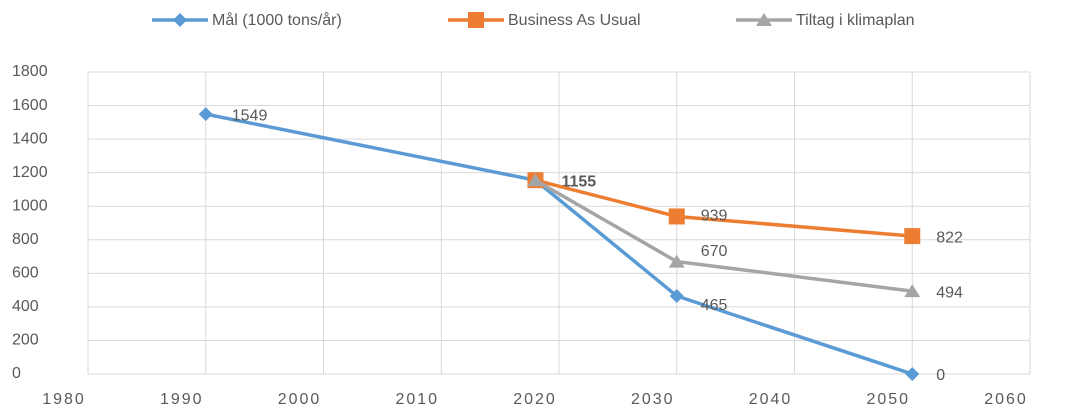  What do you see at coordinates (64, 399) in the screenshot?
I see `x-tick-label: 1980` at bounding box center [64, 399].